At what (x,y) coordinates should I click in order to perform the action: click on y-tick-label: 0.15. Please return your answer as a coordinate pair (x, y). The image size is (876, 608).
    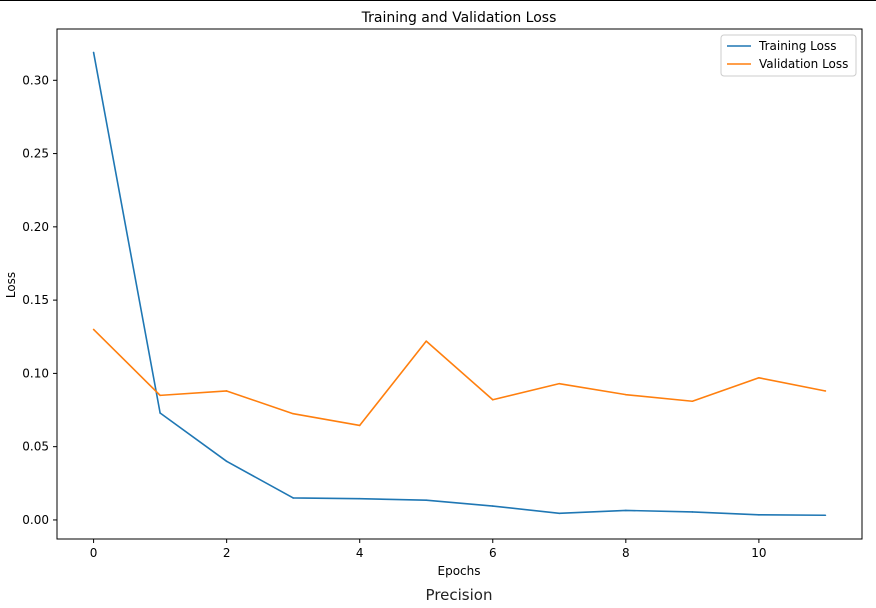
    Looking at the image, I should click on (35, 300).